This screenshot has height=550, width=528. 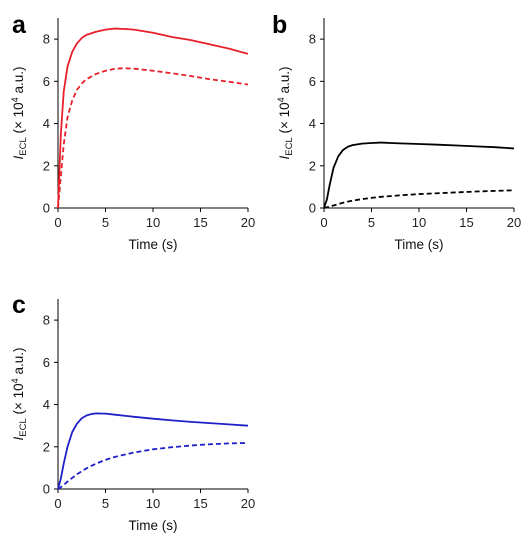 I want to click on panel-c-y-tick-label: 6, so click(x=46, y=362).